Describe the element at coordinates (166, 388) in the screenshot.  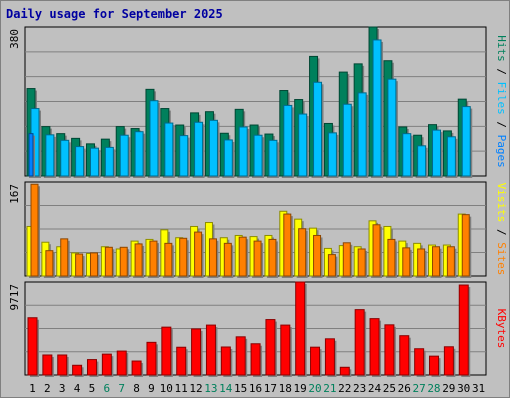
I see `x-tick-label: 10` at that location.